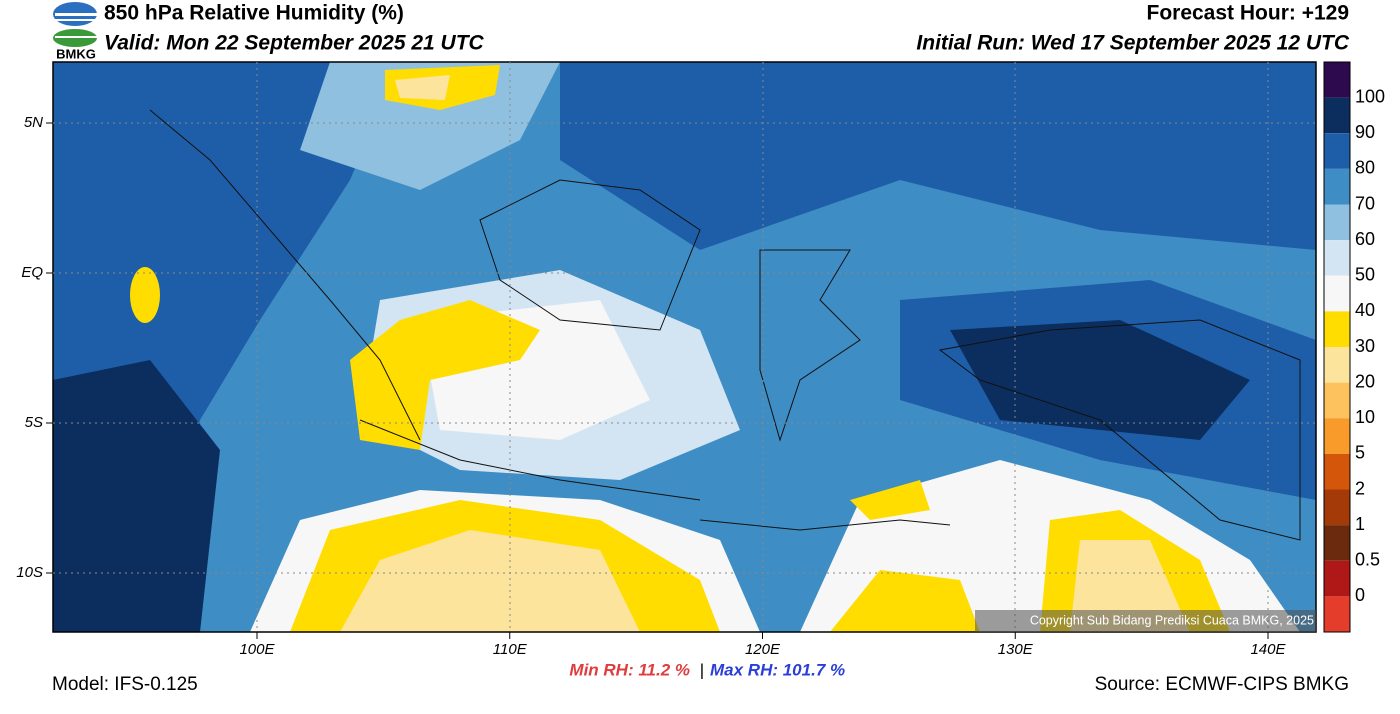 This screenshot has width=1400, height=714. I want to click on title: 850 hPa Relative Humidity (%), so click(254, 13).